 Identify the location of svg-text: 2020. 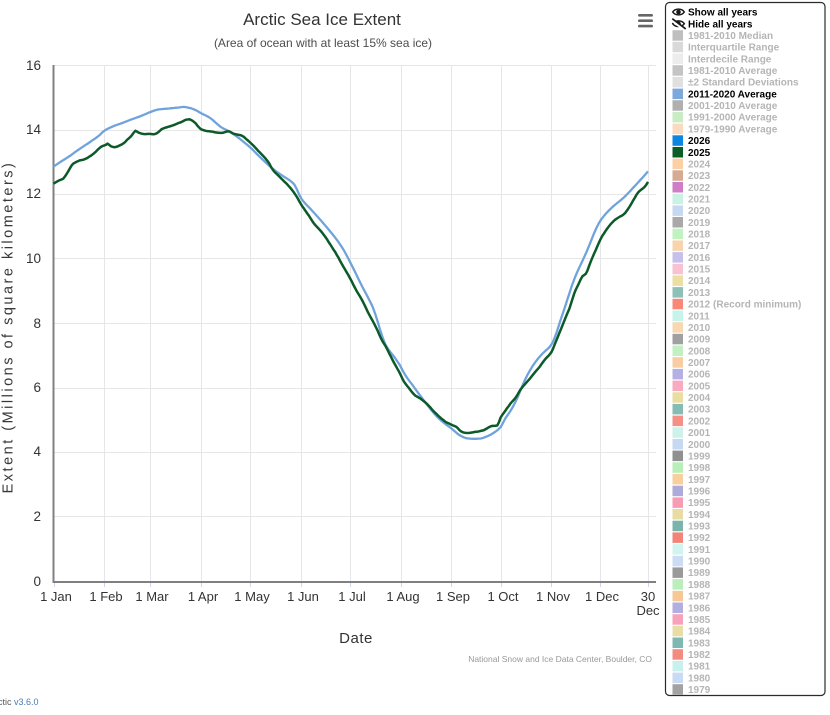
(699, 211).